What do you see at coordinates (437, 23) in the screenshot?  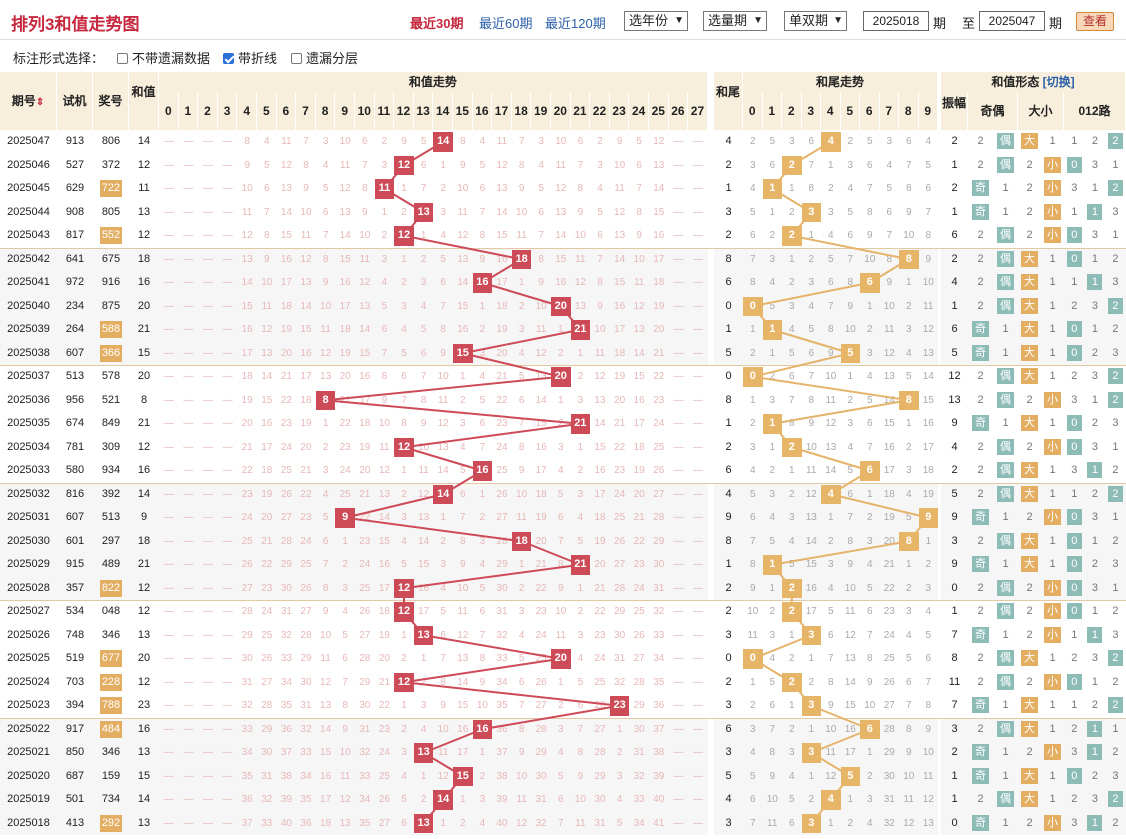 I see `link-recent-30: 最近30期` at bounding box center [437, 23].